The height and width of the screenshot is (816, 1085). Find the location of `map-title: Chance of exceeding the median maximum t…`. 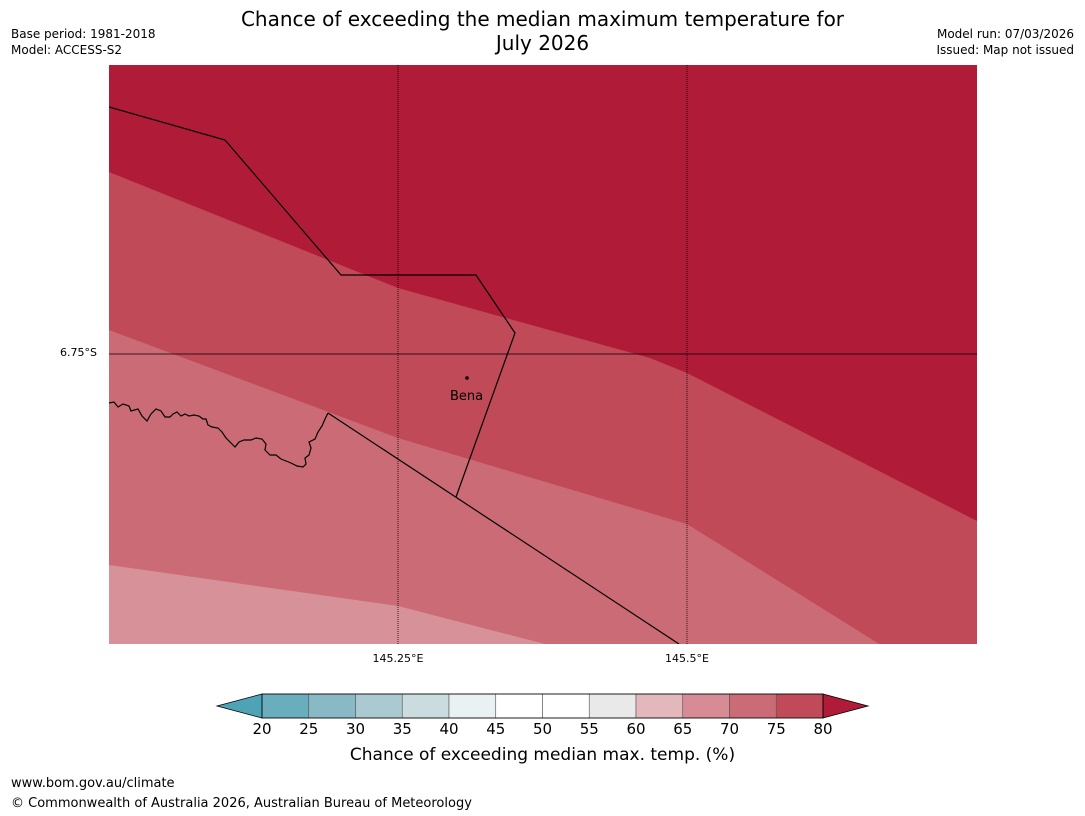

map-title: Chance of exceeding the median maximum t… is located at coordinates (542, 31).